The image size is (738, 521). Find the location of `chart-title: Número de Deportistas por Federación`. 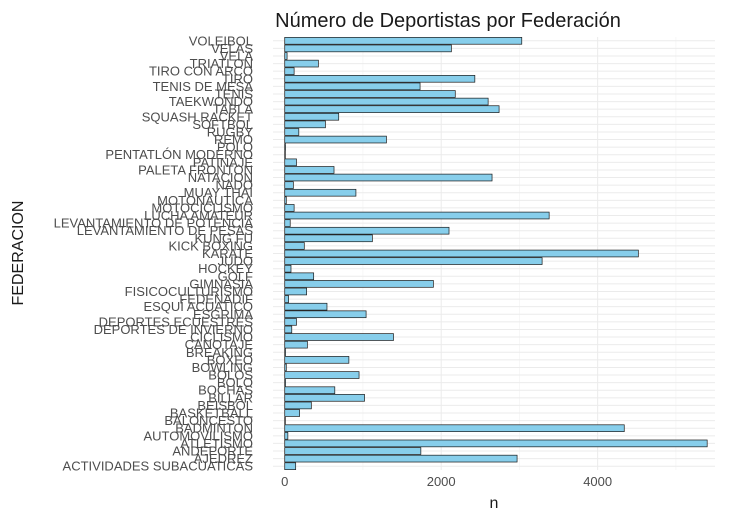

chart-title: Número de Deportistas por Federación is located at coordinates (448, 21).